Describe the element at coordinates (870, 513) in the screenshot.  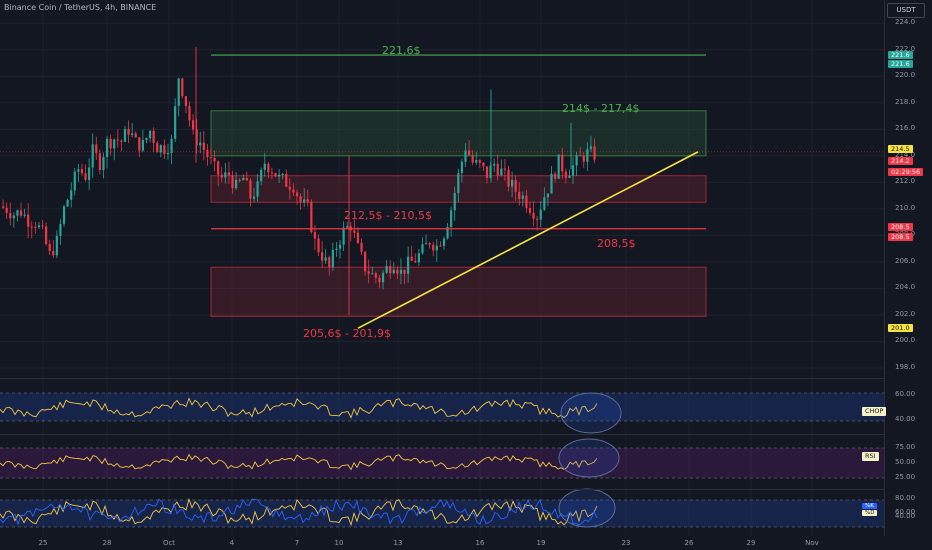
I see `stoch-d-tag: %D` at that location.